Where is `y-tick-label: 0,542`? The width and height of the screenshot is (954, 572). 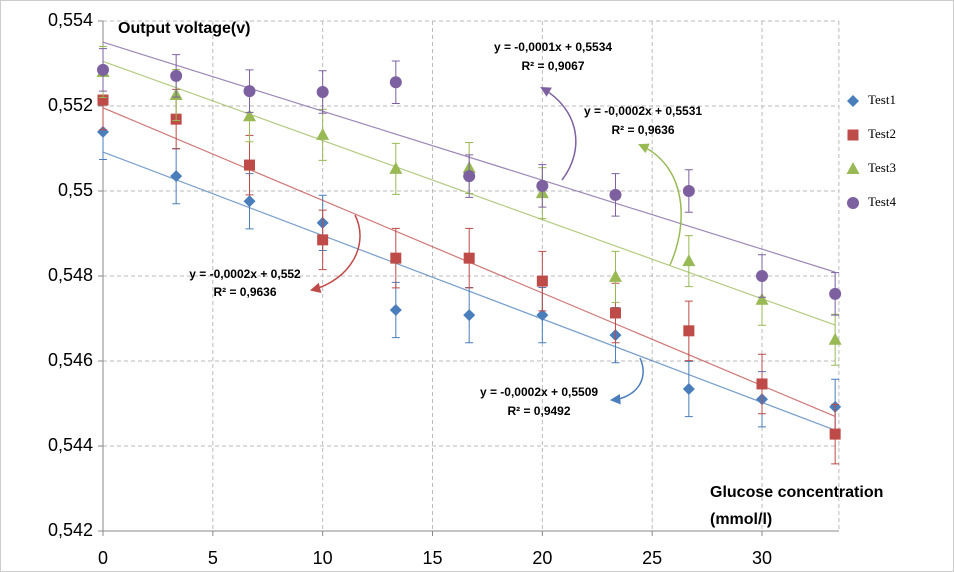
y-tick-label: 0,542 is located at coordinates (70, 530).